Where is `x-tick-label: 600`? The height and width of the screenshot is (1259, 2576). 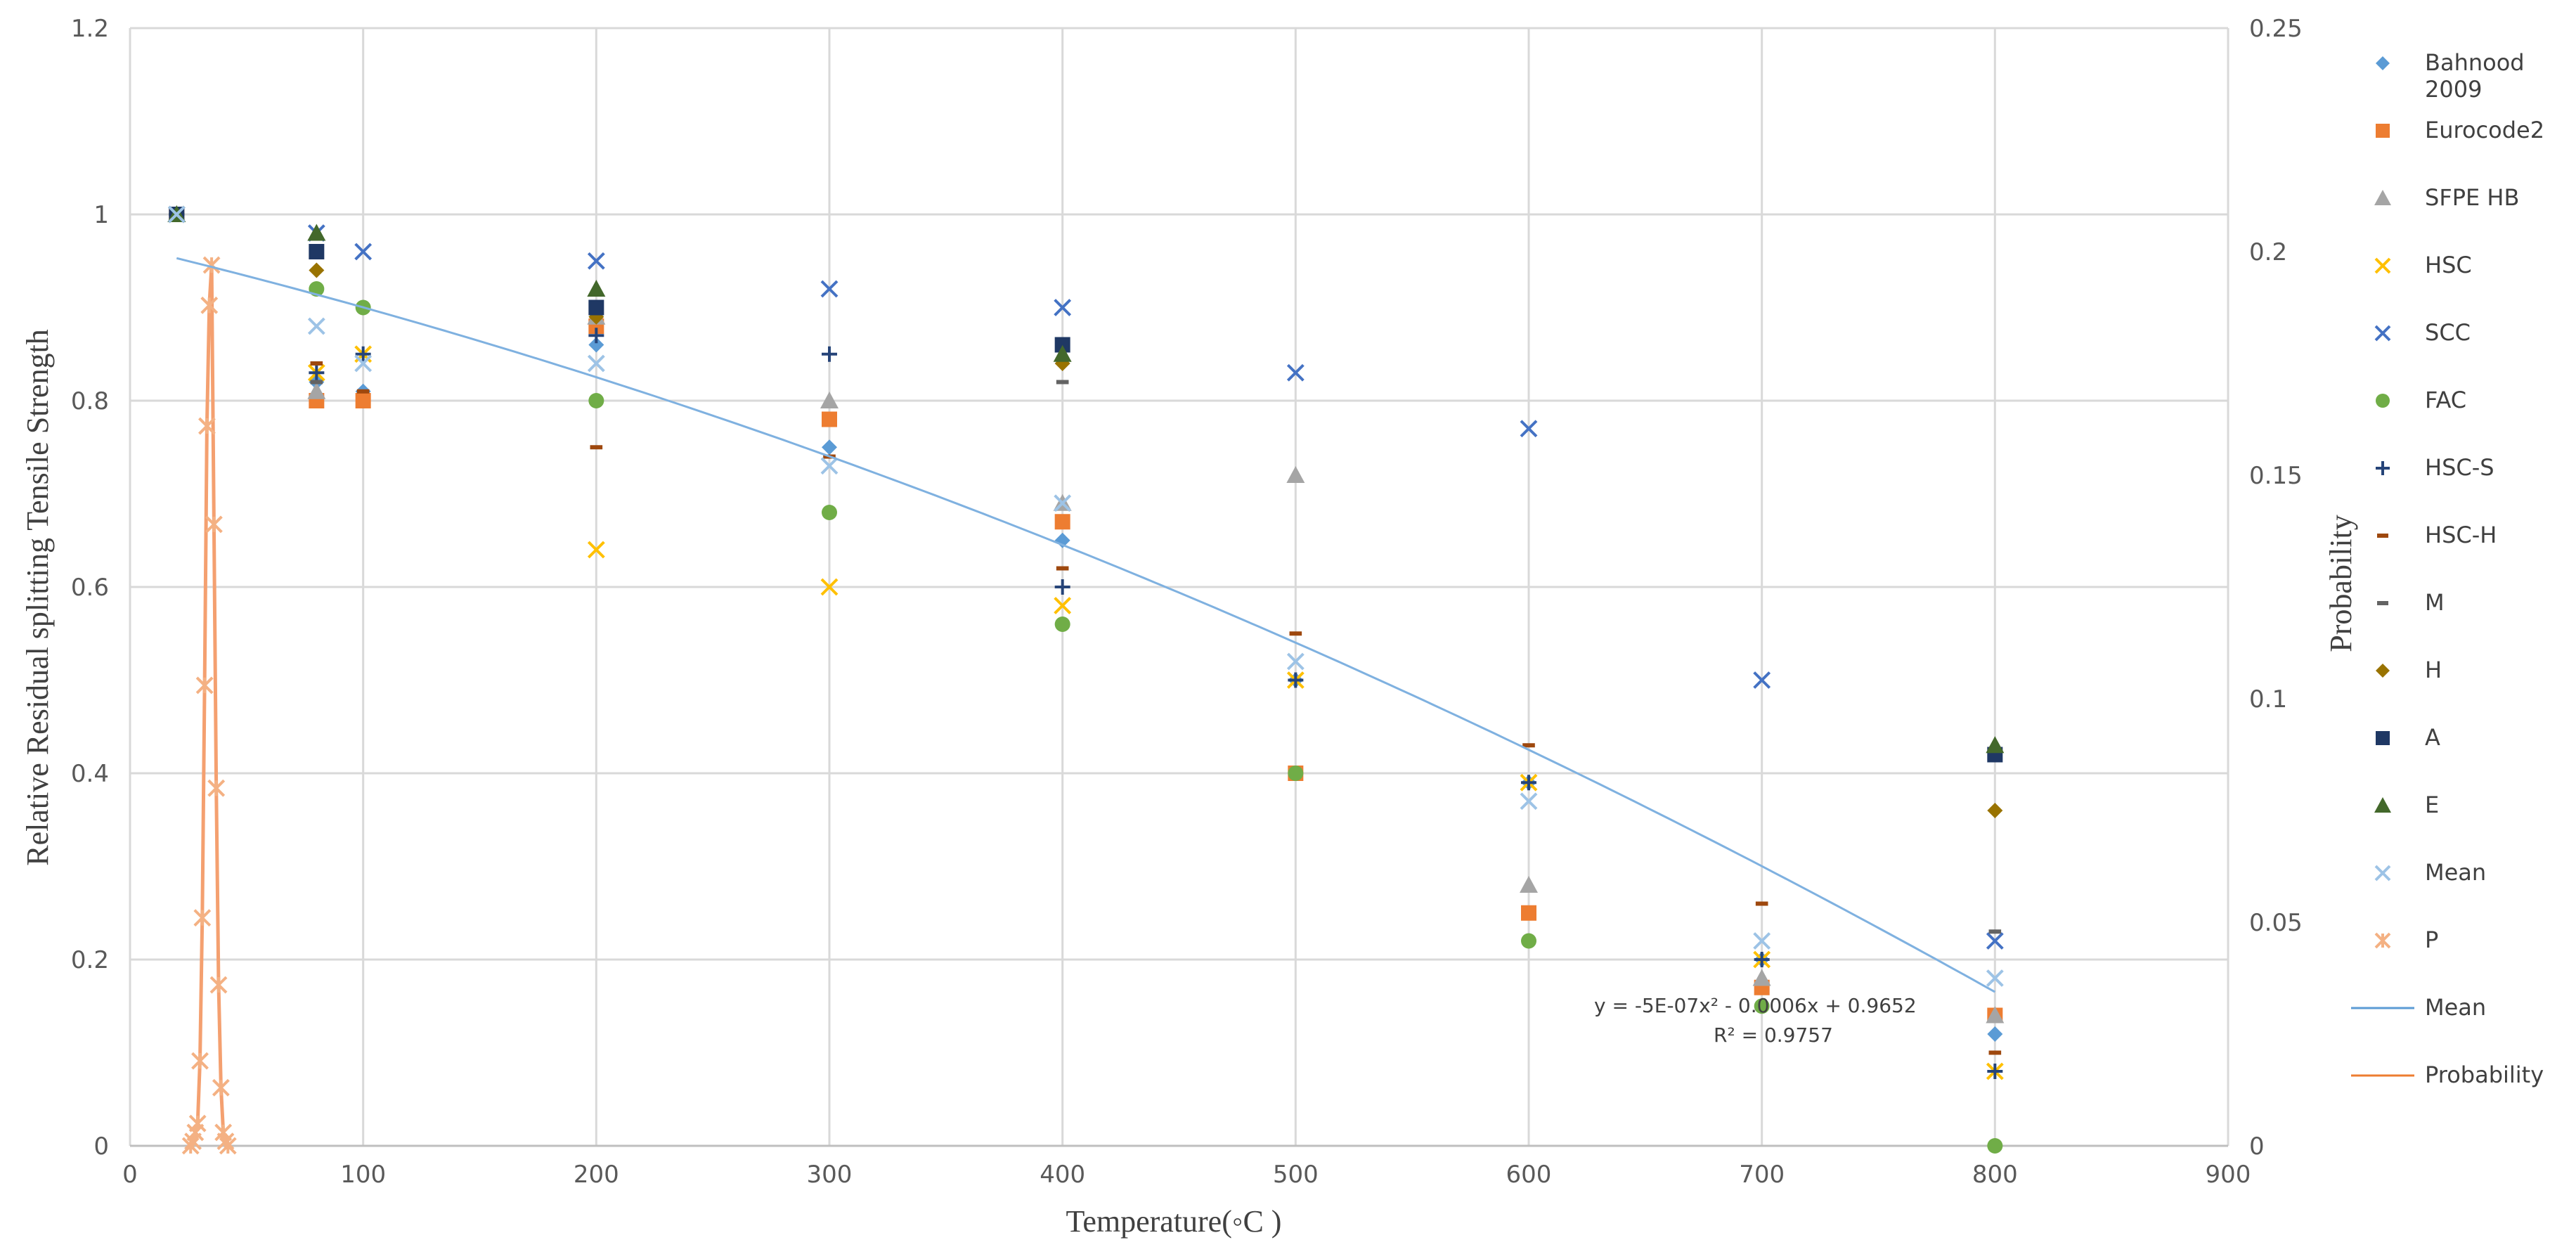 x-tick-label: 600 is located at coordinates (1529, 1175).